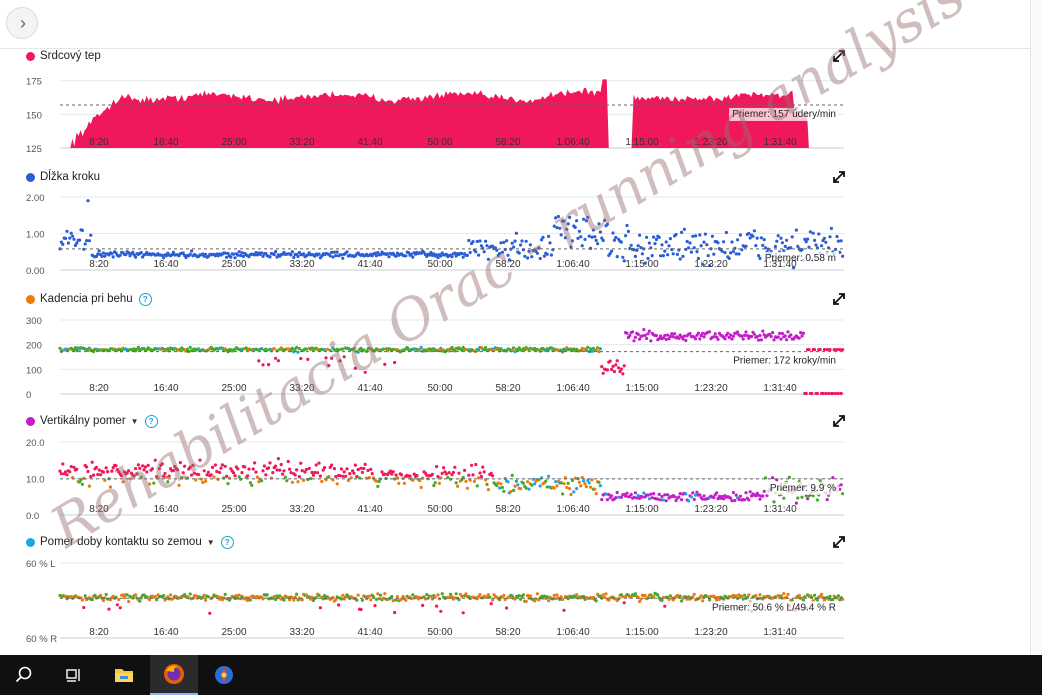 This screenshot has width=1042, height=695. Describe the element at coordinates (784, 114) in the screenshot. I see `average-value-text: Priemer: 157 údery/min` at that location.